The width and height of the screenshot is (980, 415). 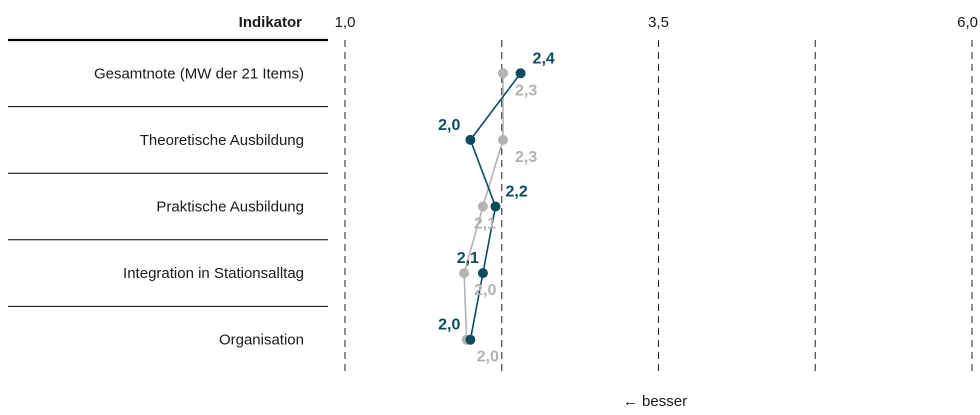 What do you see at coordinates (230, 207) in the screenshot?
I see `row-label-2: Praktische Ausbildung` at bounding box center [230, 207].